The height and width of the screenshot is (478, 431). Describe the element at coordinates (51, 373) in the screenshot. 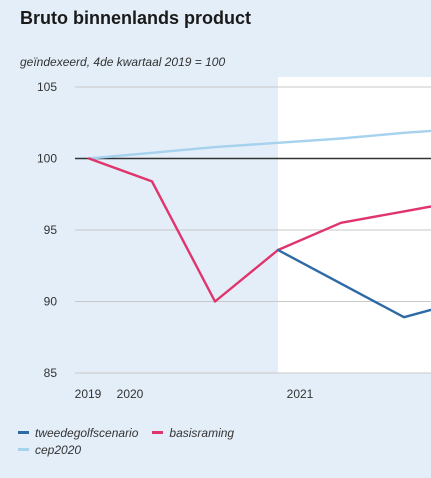

I see `y-tick-label: 85` at that location.